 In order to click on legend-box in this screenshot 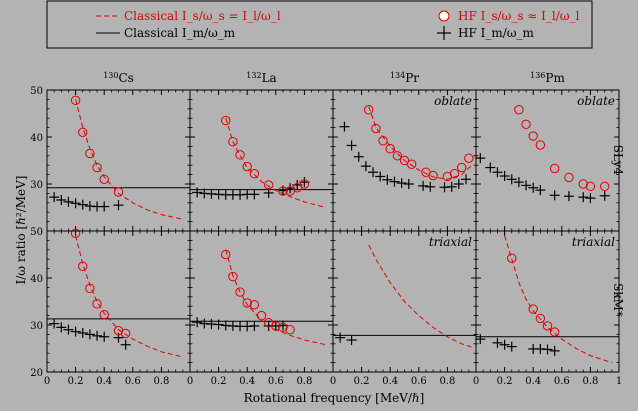, I will do `click(319, 24)`.